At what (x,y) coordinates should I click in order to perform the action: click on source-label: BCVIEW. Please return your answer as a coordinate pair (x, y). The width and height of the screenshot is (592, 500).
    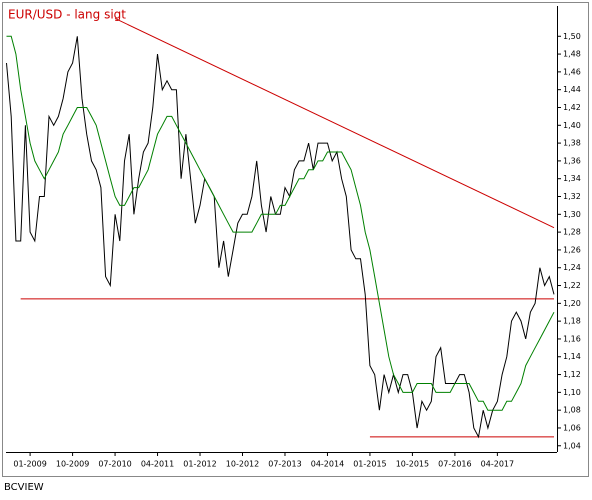
    Looking at the image, I should click on (24, 487).